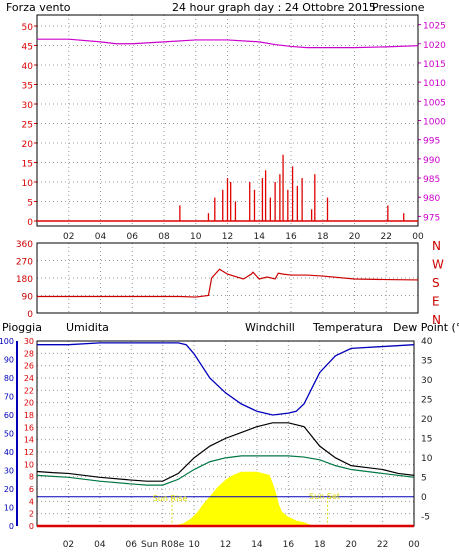  I want to click on y2-tick-label: 1010, so click(434, 84).